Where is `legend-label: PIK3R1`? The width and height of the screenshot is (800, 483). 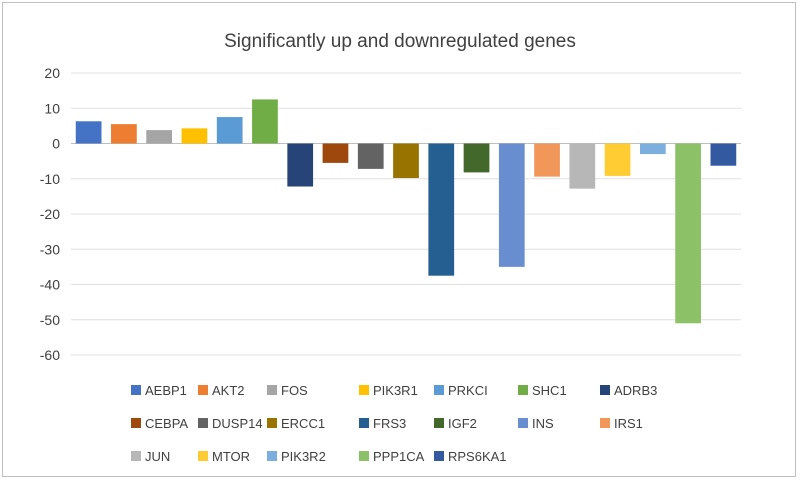 legend-label: PIK3R1 is located at coordinates (395, 390).